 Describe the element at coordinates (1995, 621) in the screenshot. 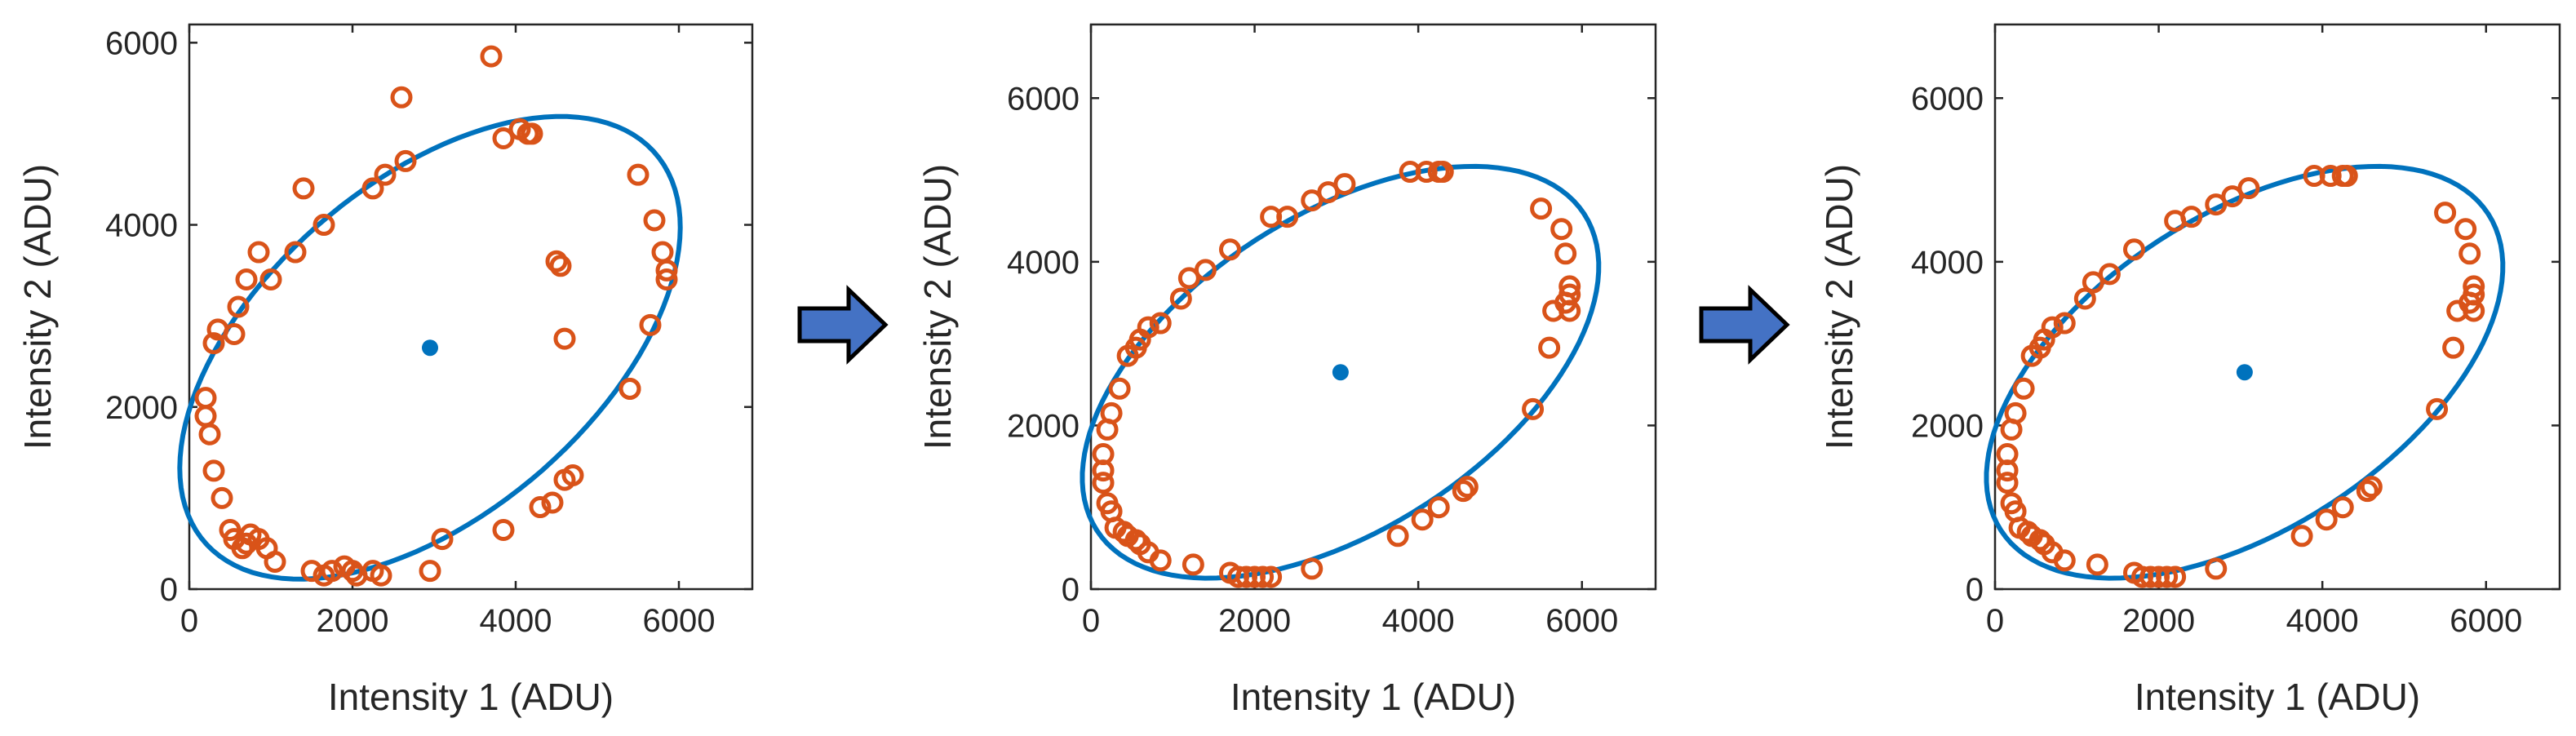

I see `x-tick-label: 0` at that location.